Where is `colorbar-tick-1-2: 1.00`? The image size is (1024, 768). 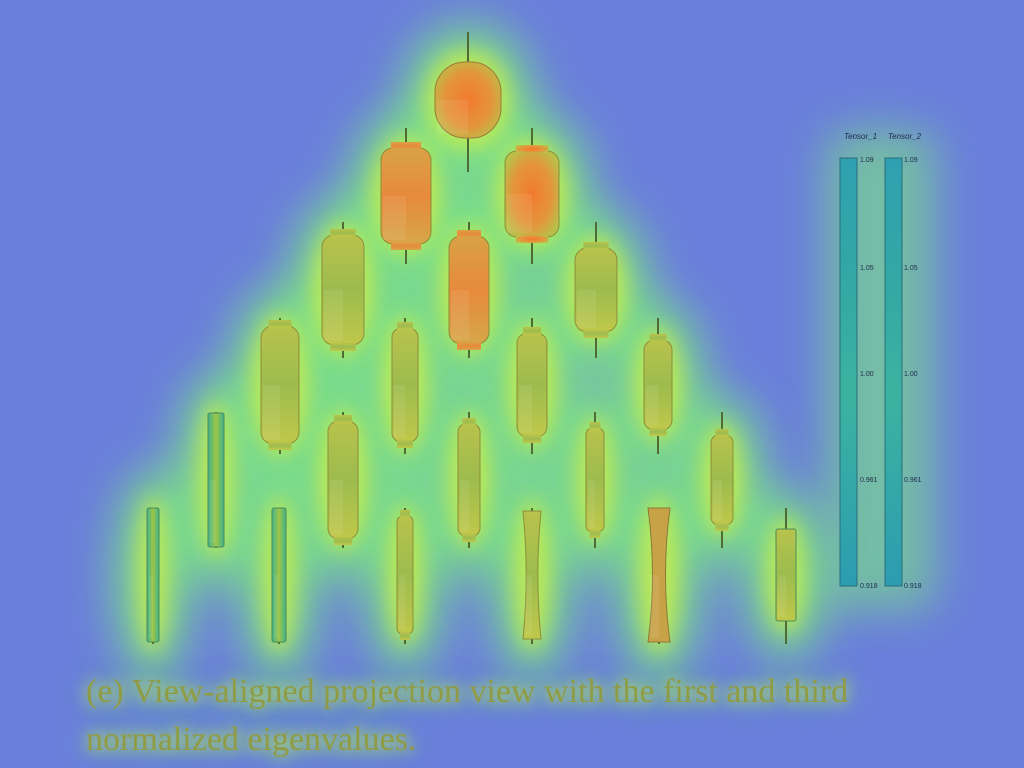 colorbar-tick-1-2: 1.00 is located at coordinates (867, 374).